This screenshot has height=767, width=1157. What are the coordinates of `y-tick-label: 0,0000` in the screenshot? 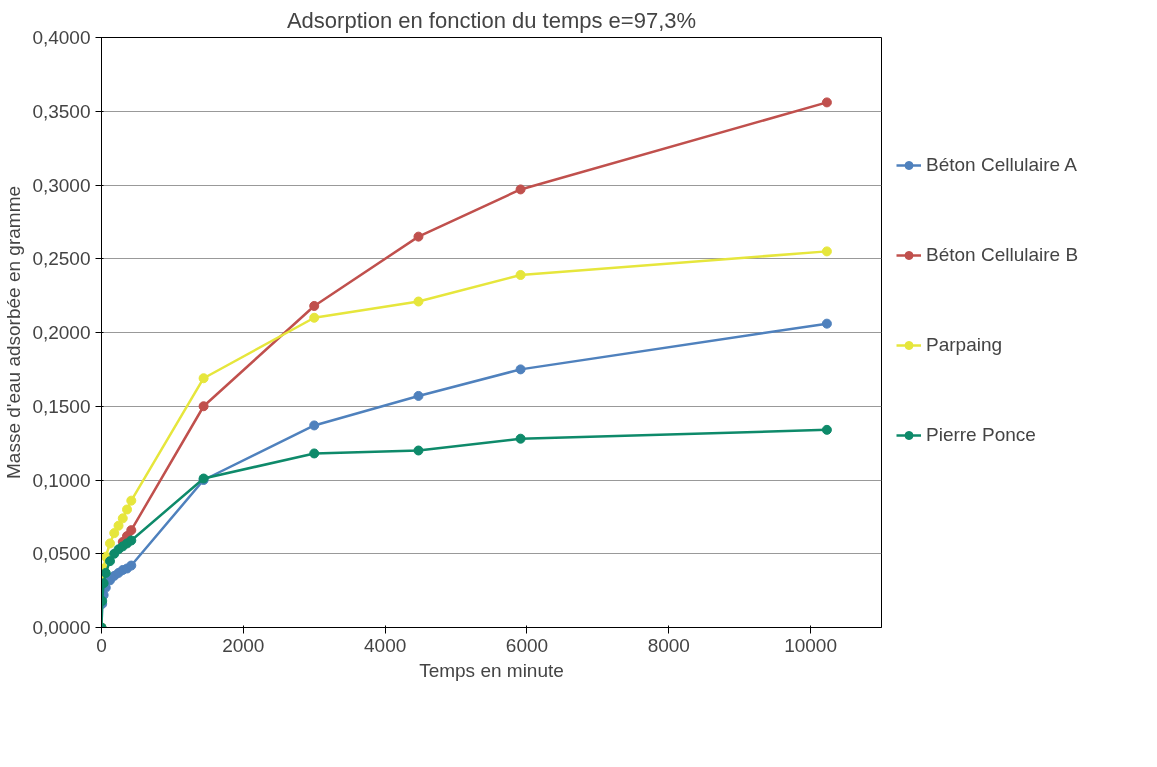 It's located at (61, 627).